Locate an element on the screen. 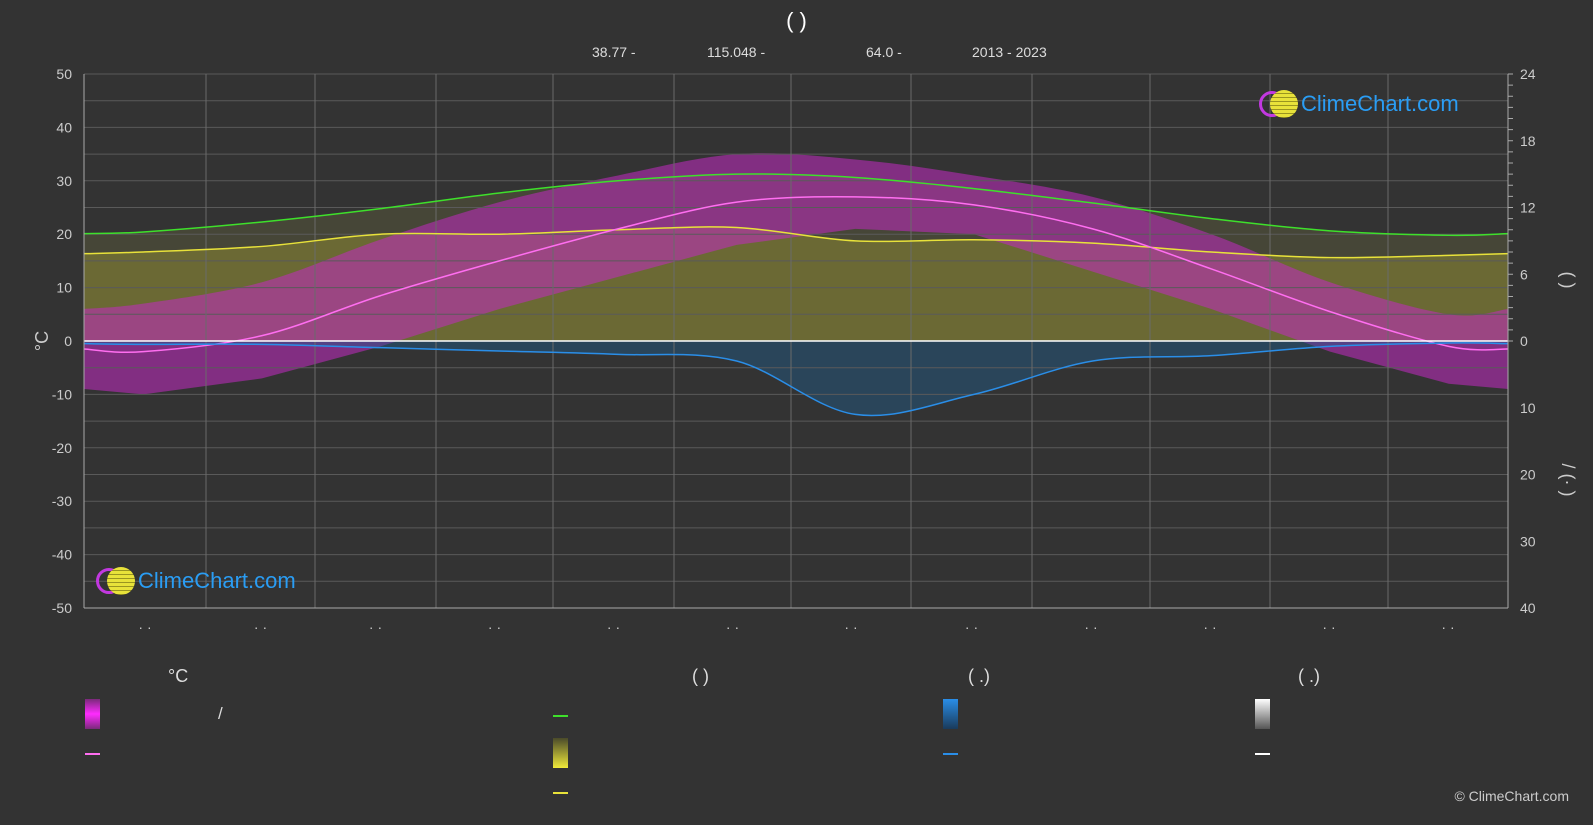 The height and width of the screenshot is (825, 1593). left-tick-label: 10 is located at coordinates (64, 288).